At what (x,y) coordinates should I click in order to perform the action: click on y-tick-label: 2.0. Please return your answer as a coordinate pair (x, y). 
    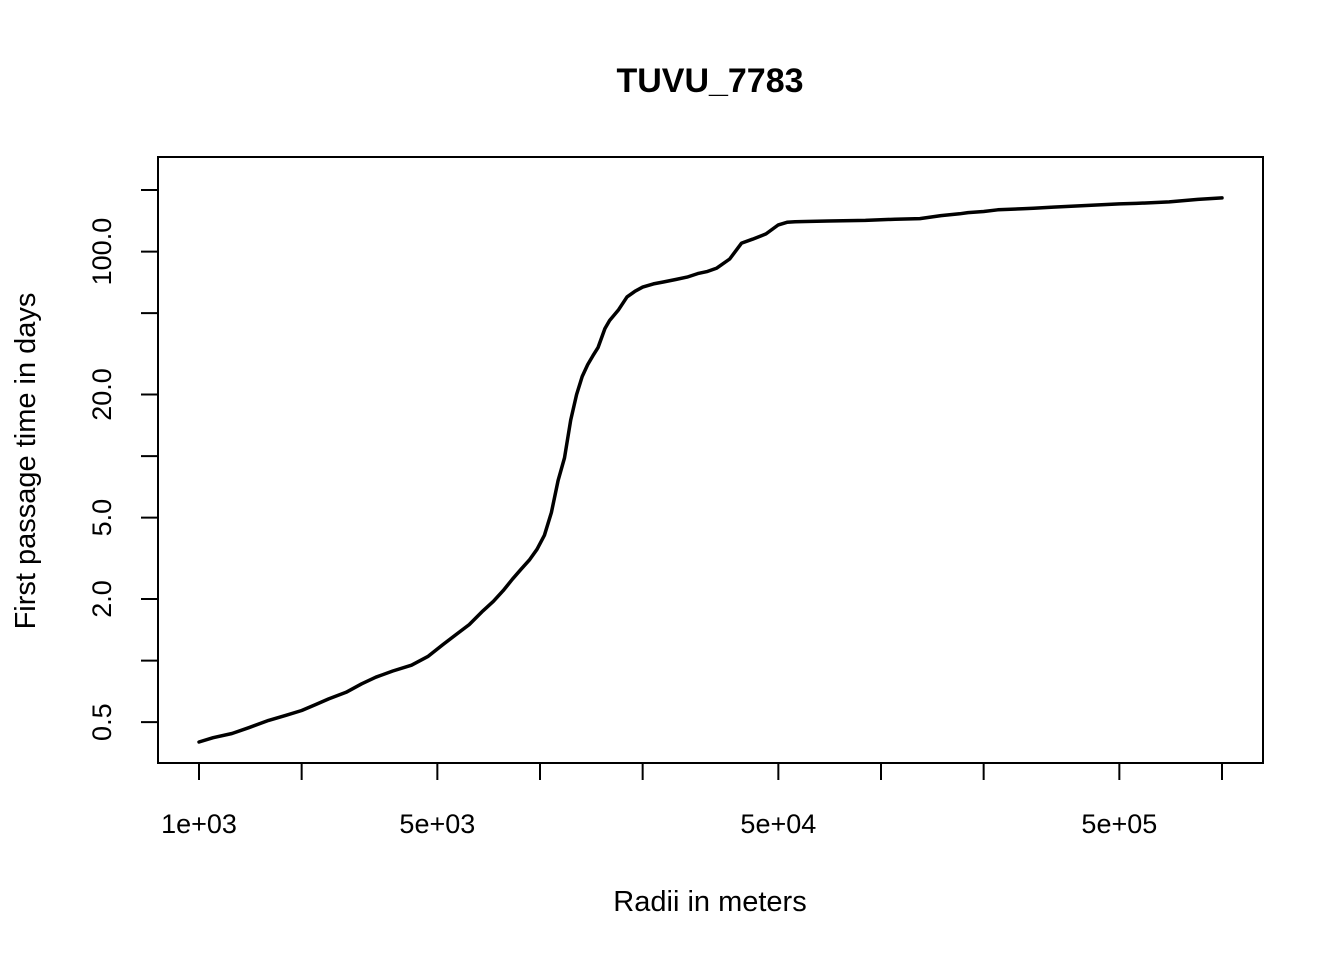
    Looking at the image, I should click on (102, 599).